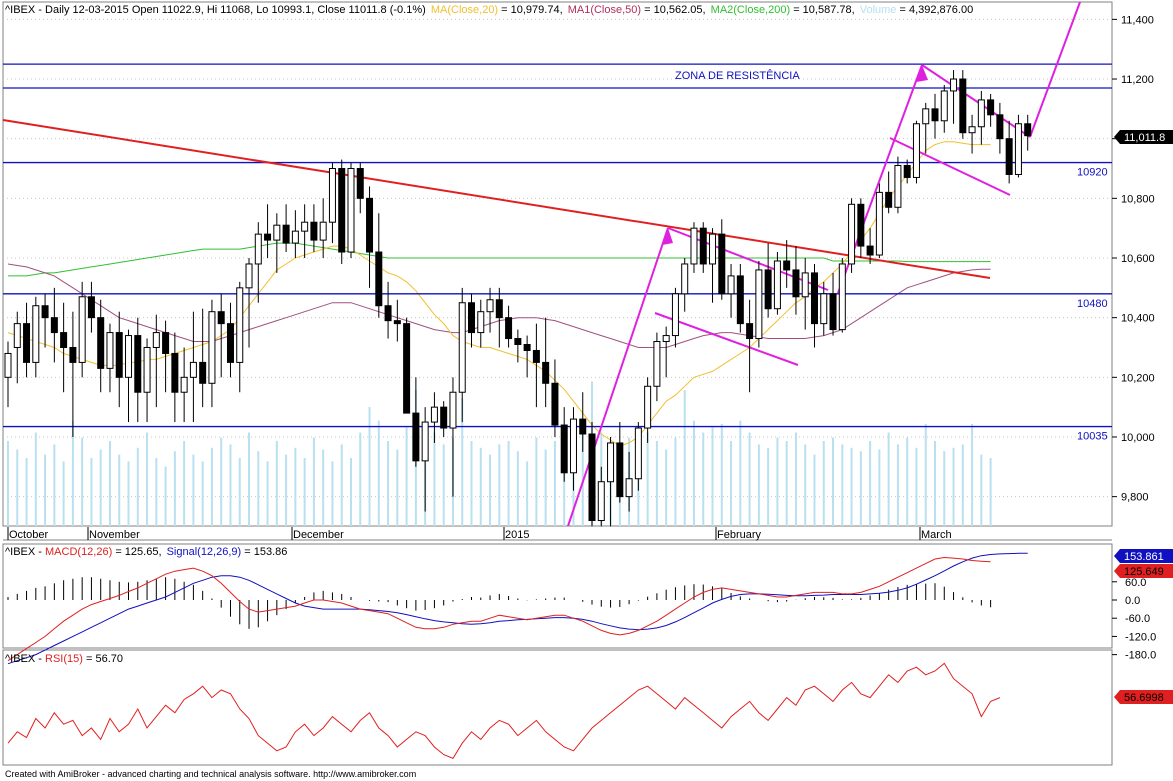 Image resolution: width=1173 pixels, height=781 pixels. What do you see at coordinates (1138, 319) in the screenshot?
I see `price-tick-label: 10,400` at bounding box center [1138, 319].